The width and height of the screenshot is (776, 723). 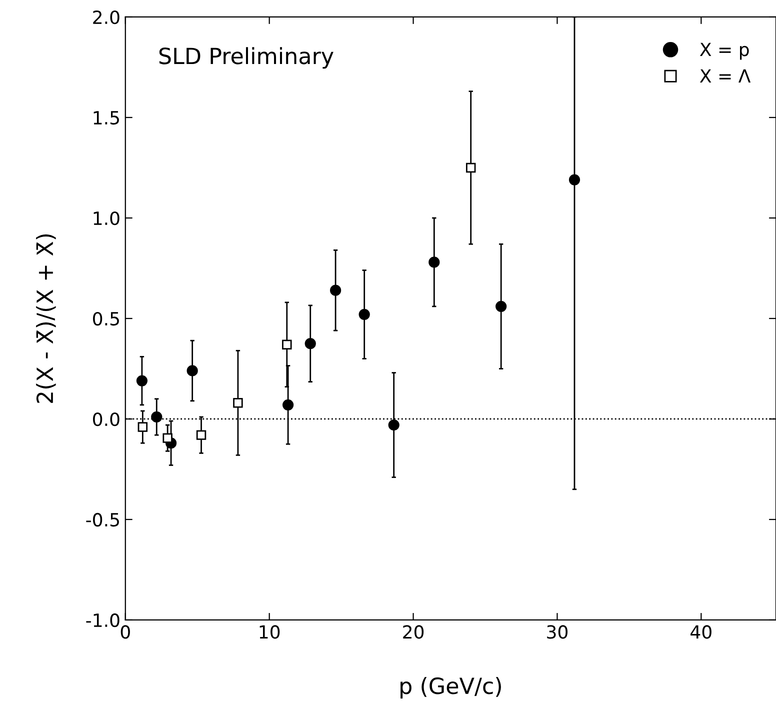 I want to click on y-axis-title: 2(X - X̄)/(X + X̄), so click(x=46, y=318).